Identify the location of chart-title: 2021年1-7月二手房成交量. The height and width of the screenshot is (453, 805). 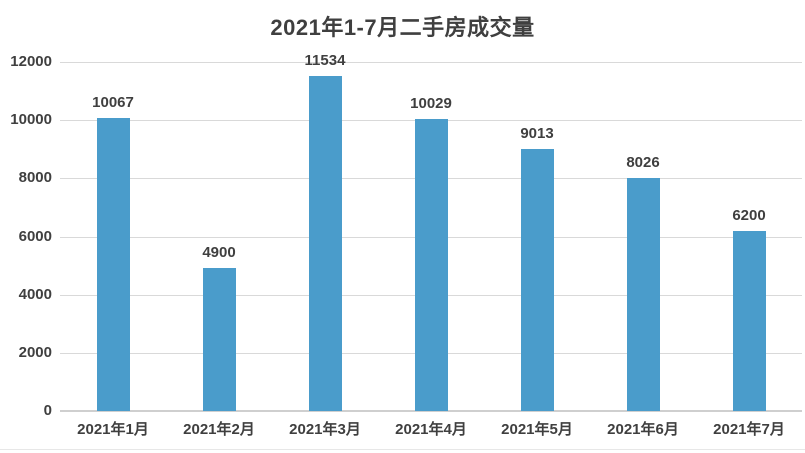
(402, 27).